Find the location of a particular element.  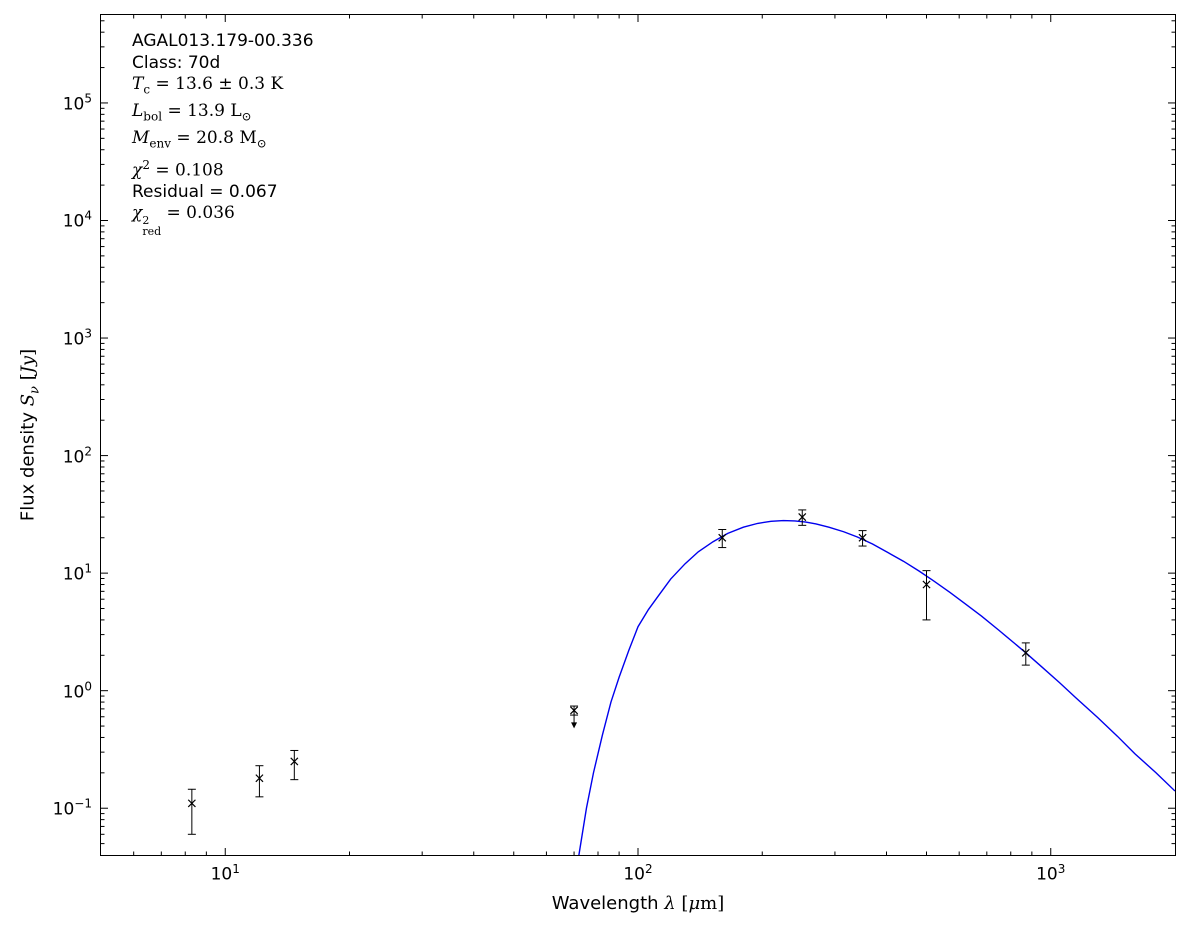

y-tick-label: 10⁰ is located at coordinates (77, 690).